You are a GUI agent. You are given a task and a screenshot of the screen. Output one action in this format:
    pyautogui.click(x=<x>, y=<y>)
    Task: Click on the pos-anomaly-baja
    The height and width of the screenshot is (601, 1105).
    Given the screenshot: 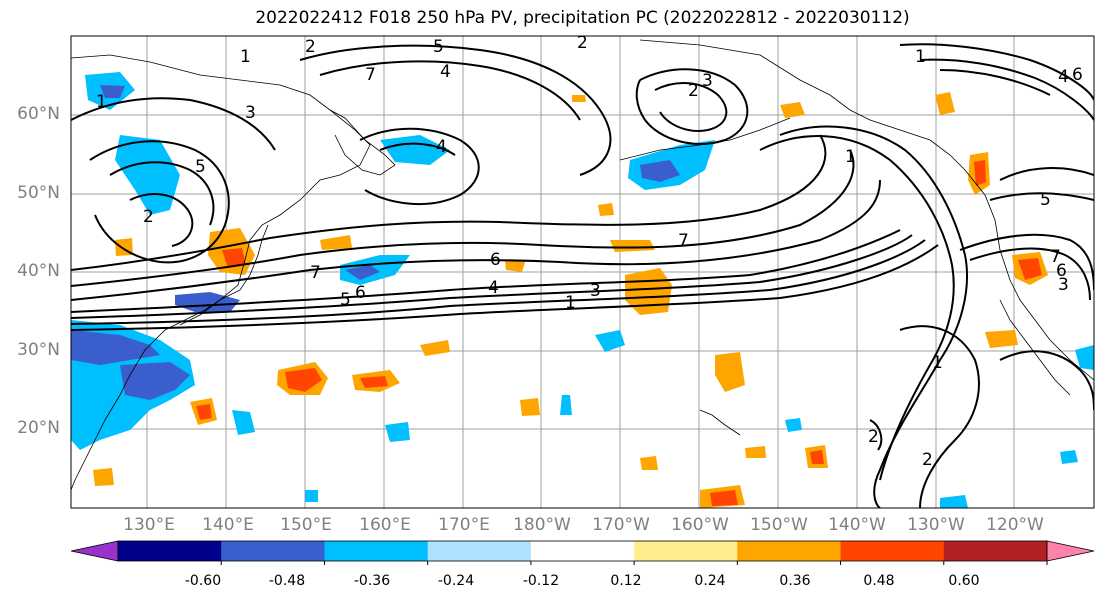 What is the action you would take?
    pyautogui.click(x=1001, y=339)
    